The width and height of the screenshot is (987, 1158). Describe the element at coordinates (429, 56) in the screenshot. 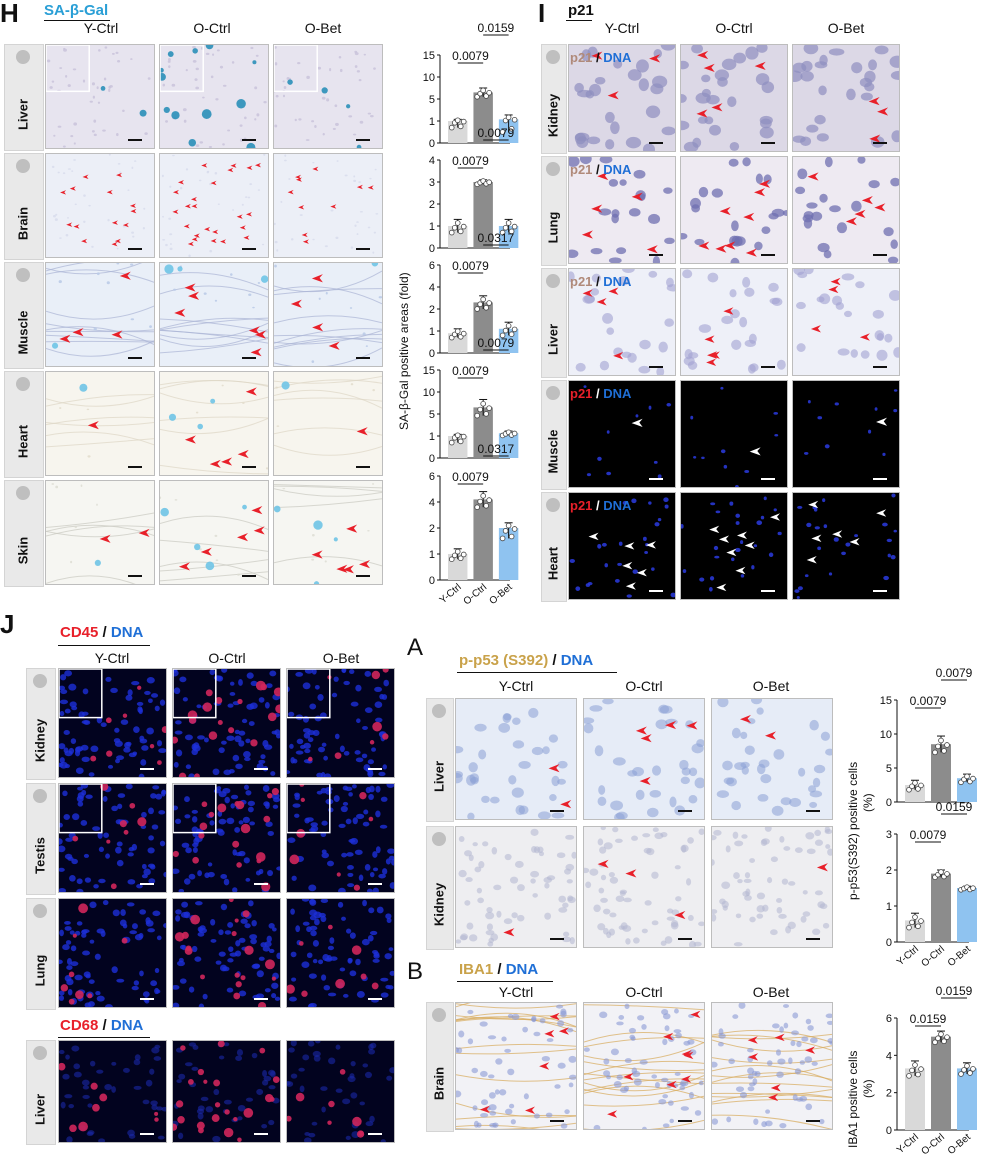

I see `y-tick-label: 15` at that location.